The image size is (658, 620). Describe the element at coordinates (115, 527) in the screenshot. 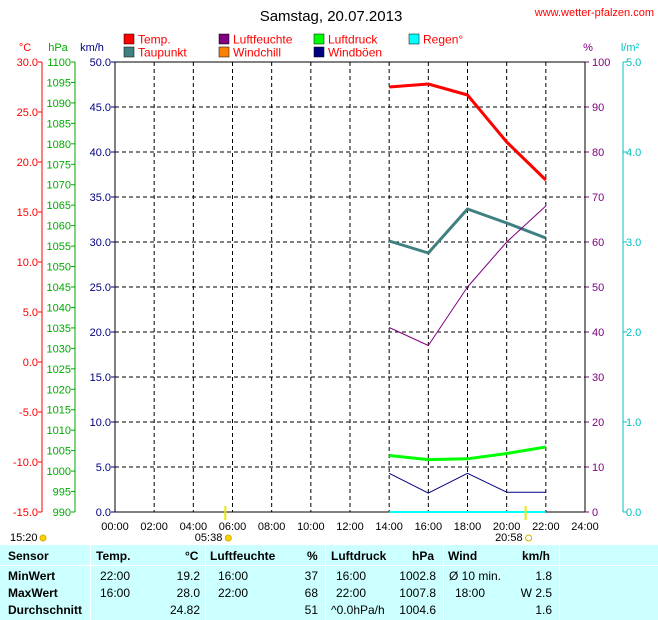

I see `x-tick-label: 00:00` at that location.